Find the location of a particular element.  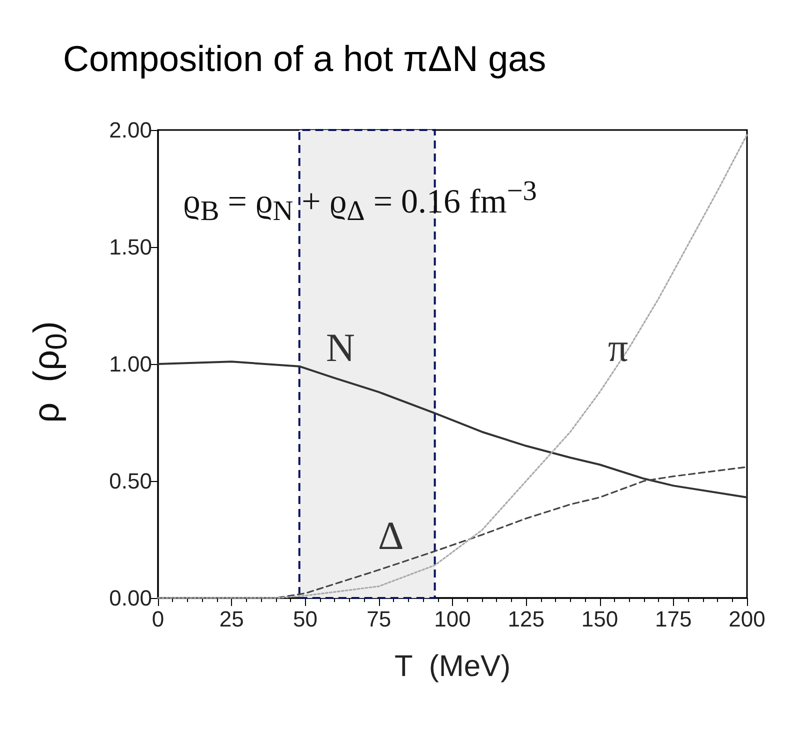

y-tick-label: 0.00 is located at coordinates (130, 598).